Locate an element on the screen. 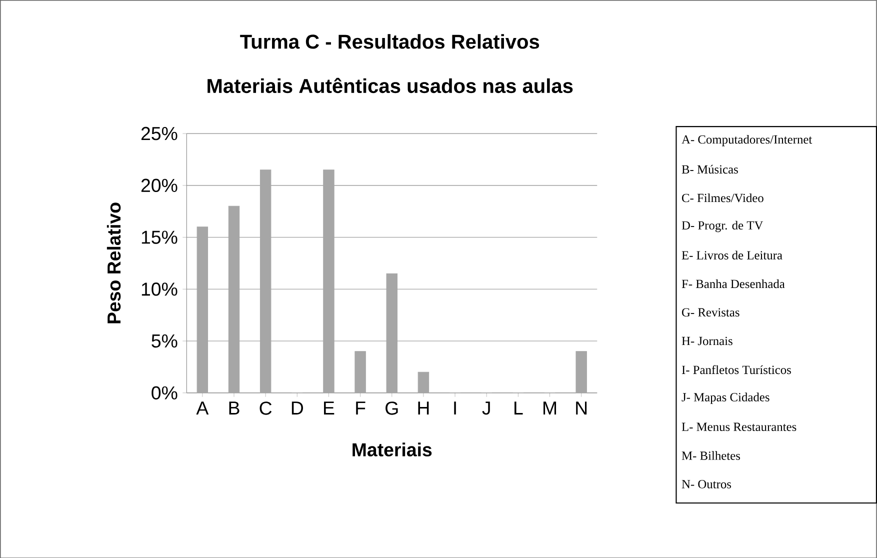 The width and height of the screenshot is (877, 558). x-tick-label: E is located at coordinates (329, 407).